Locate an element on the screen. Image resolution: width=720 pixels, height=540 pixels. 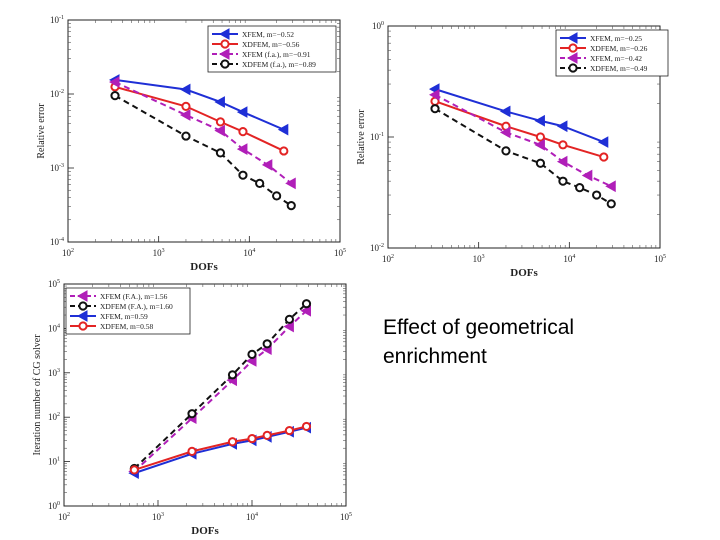
legend-entry: XFEM, m=−0.25 is located at coordinates (616, 38).